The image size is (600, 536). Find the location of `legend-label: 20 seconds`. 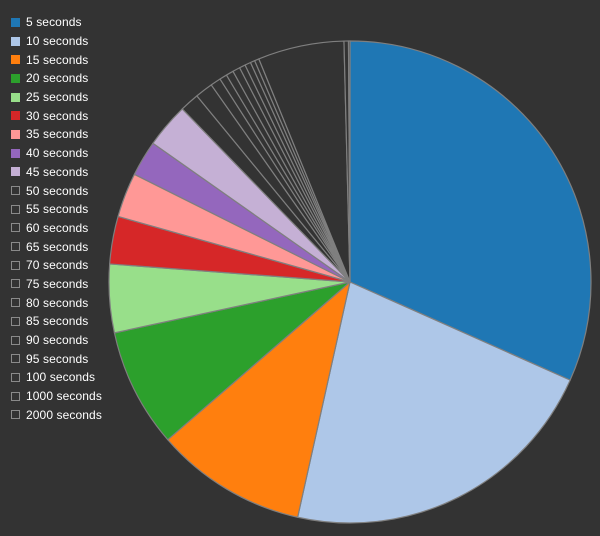

legend-label: 20 seconds is located at coordinates (57, 78).